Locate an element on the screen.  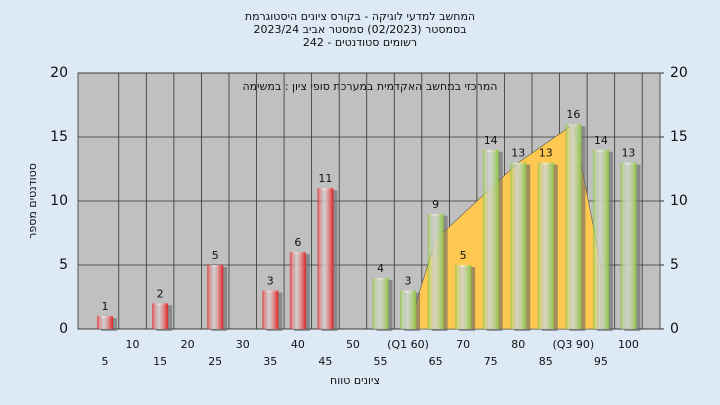
x-tick-label: 55 is located at coordinates (381, 361).